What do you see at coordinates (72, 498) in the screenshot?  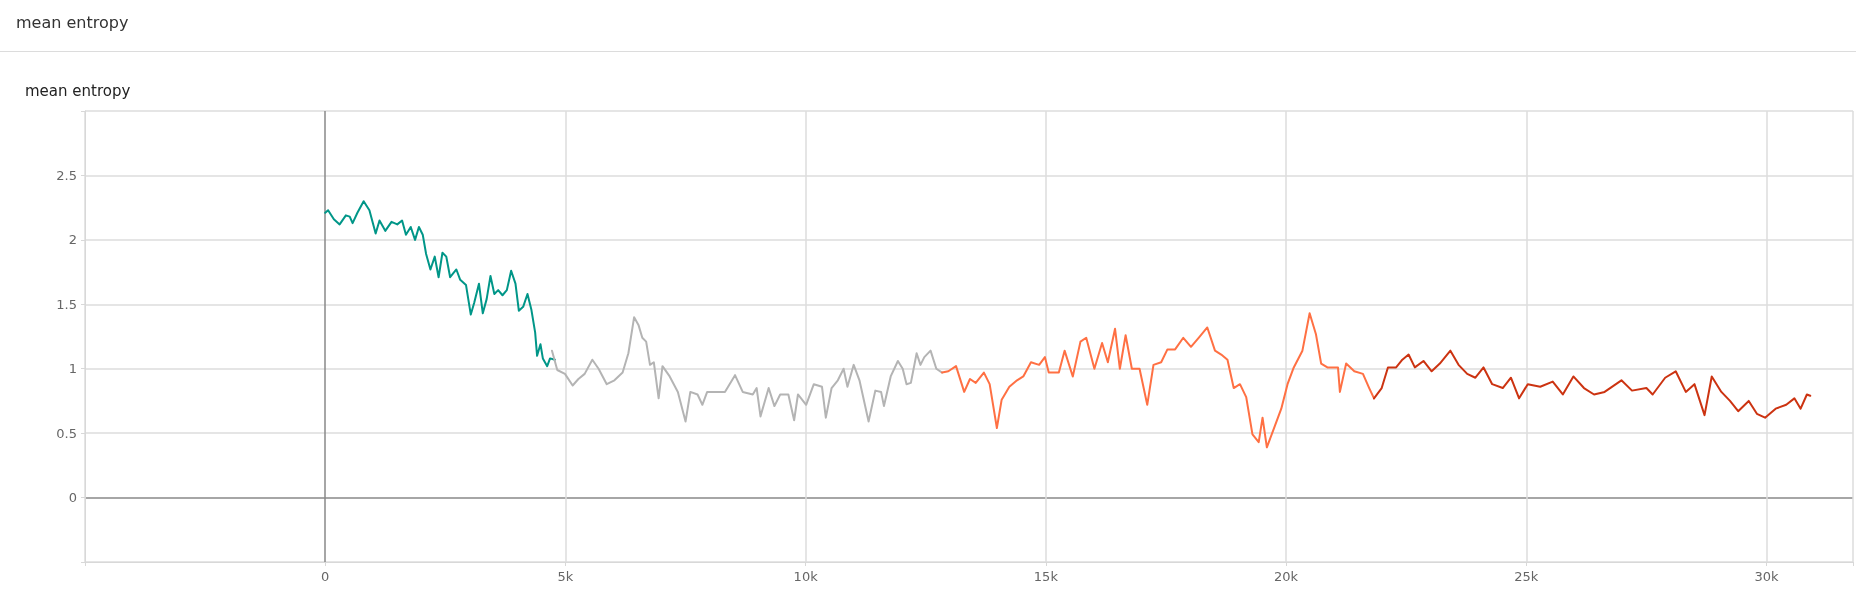 I see `y-tick-label: 0` at bounding box center [72, 498].